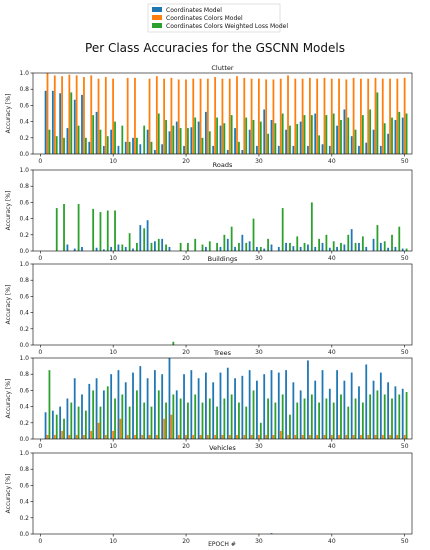 Image resolution: width=430 pixels, height=550 pixels. What do you see at coordinates (194, 10) in the screenshot?
I see `legend-label-0: Coordinates Model` at bounding box center [194, 10].